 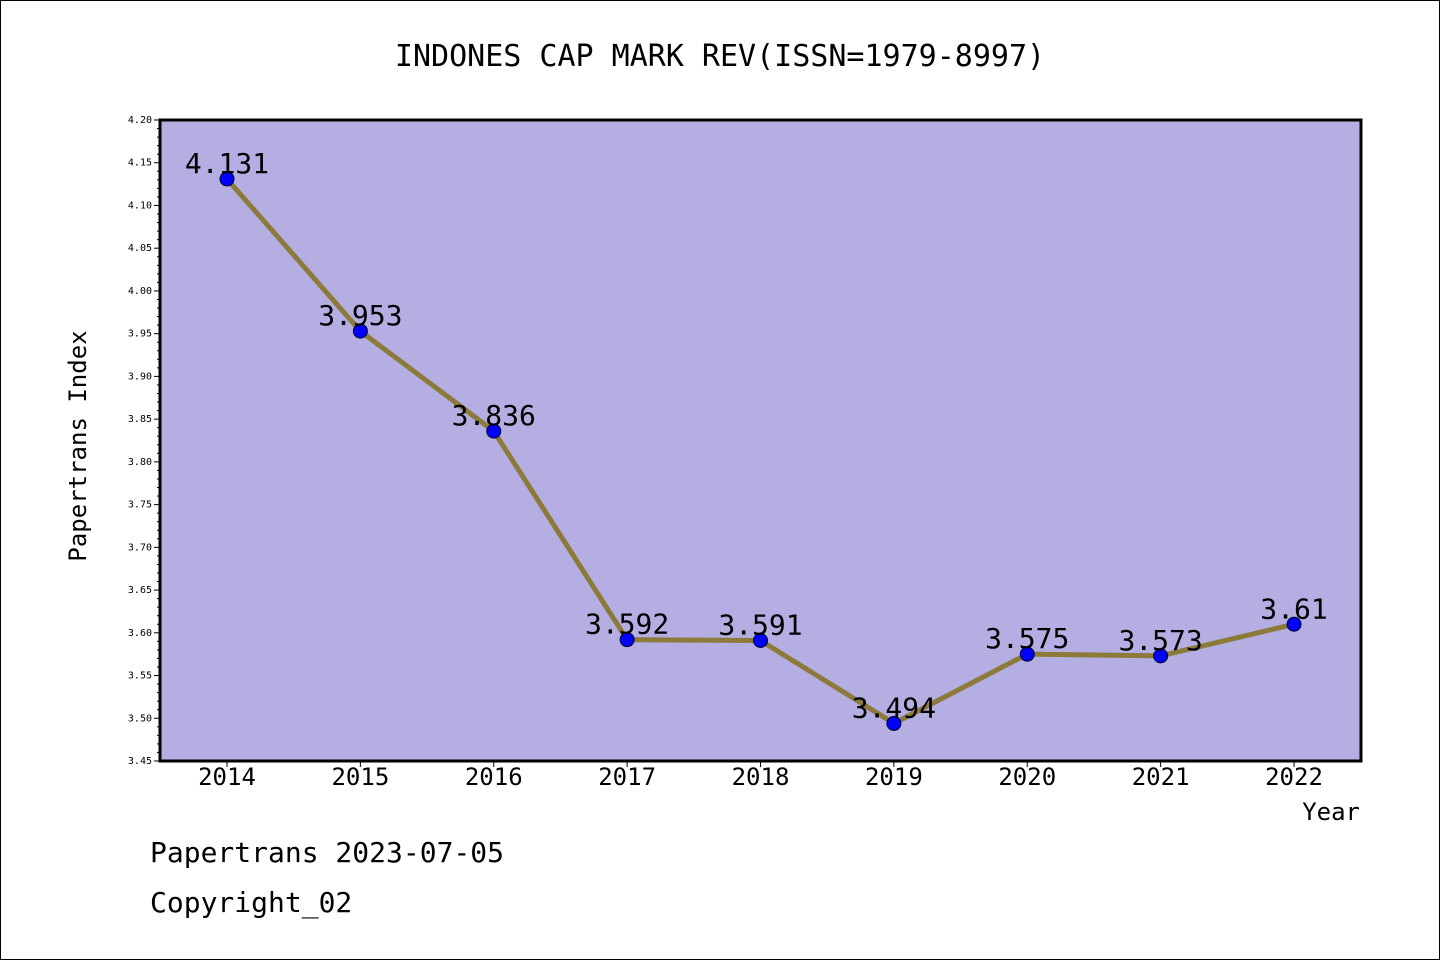 What do you see at coordinates (760, 624) in the screenshot?
I see `data-label: 3.591` at bounding box center [760, 624].